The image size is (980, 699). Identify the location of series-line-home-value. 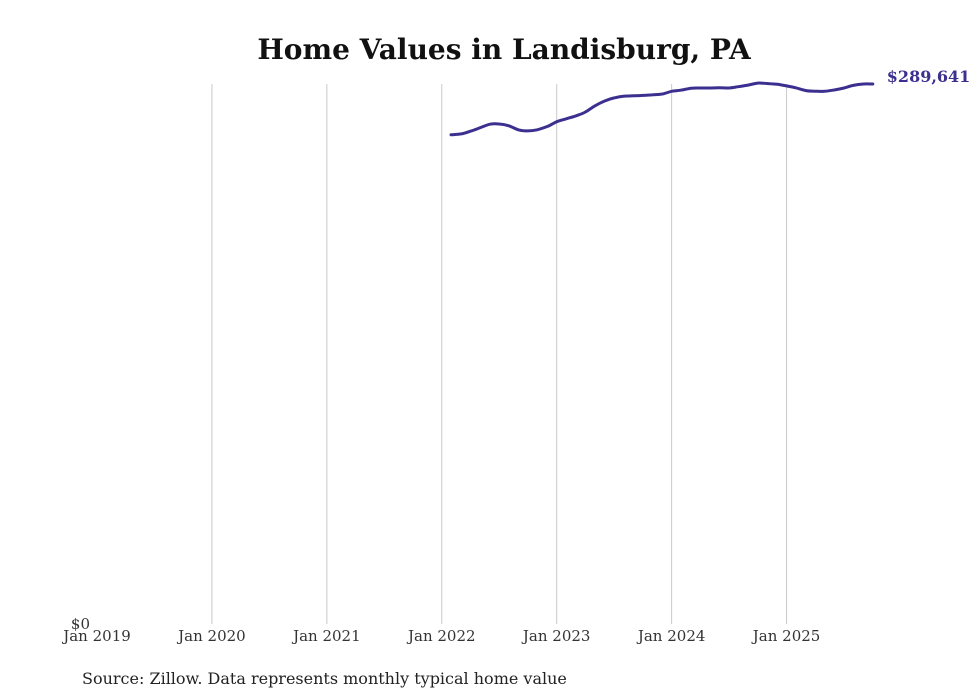
(662, 109).